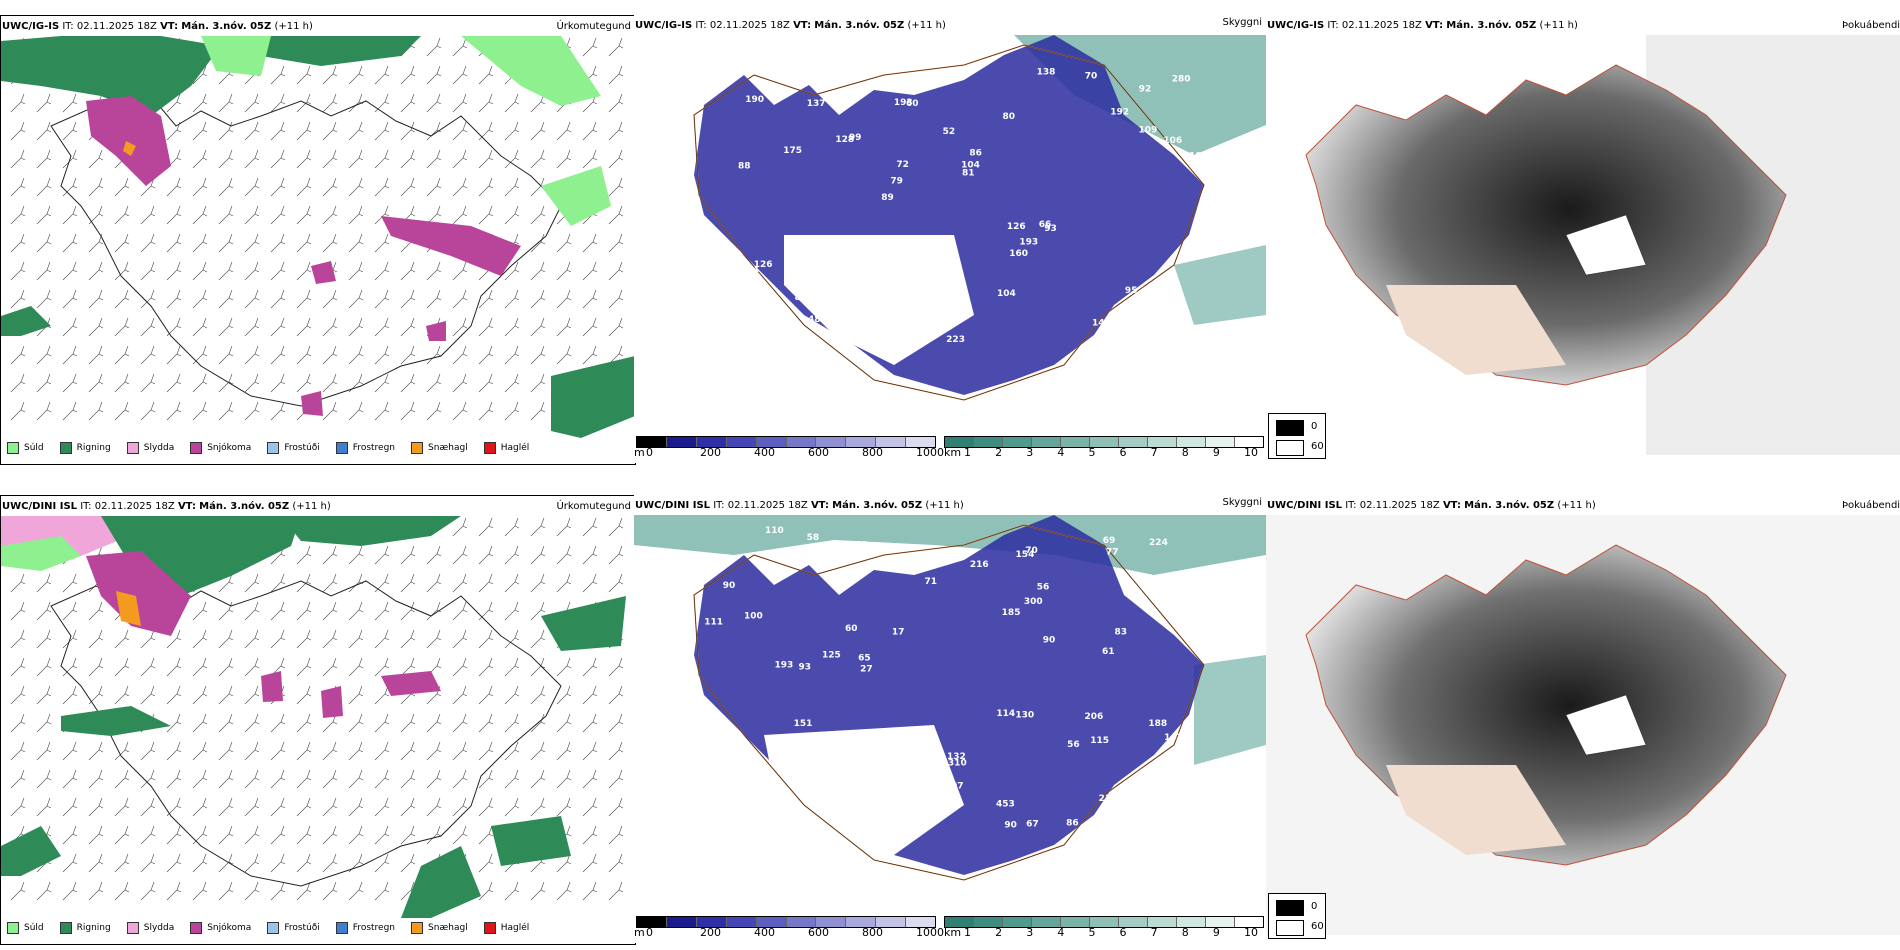 This screenshot has height=950, width=1900. I want to click on ceiling-value-label: 71, so click(930, 582).